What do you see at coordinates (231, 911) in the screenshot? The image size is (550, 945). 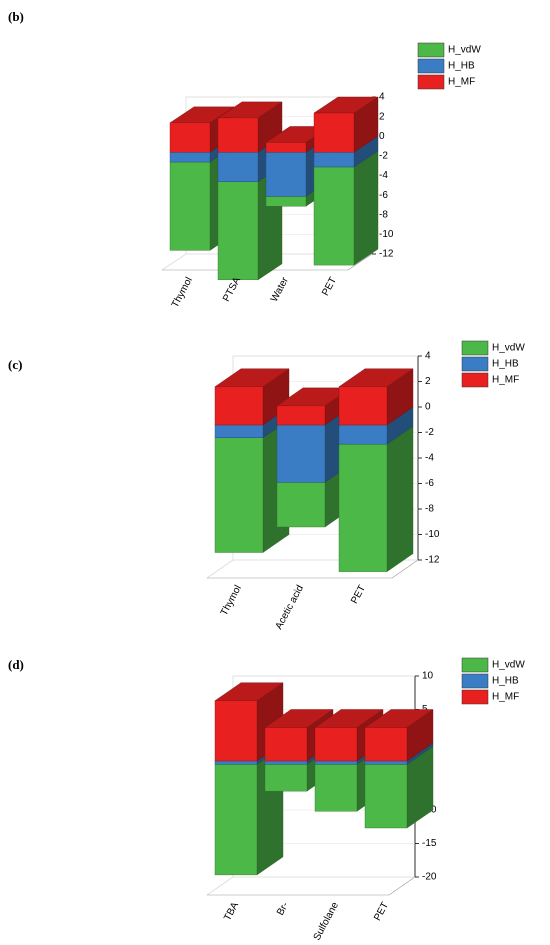 I see `x-tick-label: TBA` at bounding box center [231, 911].